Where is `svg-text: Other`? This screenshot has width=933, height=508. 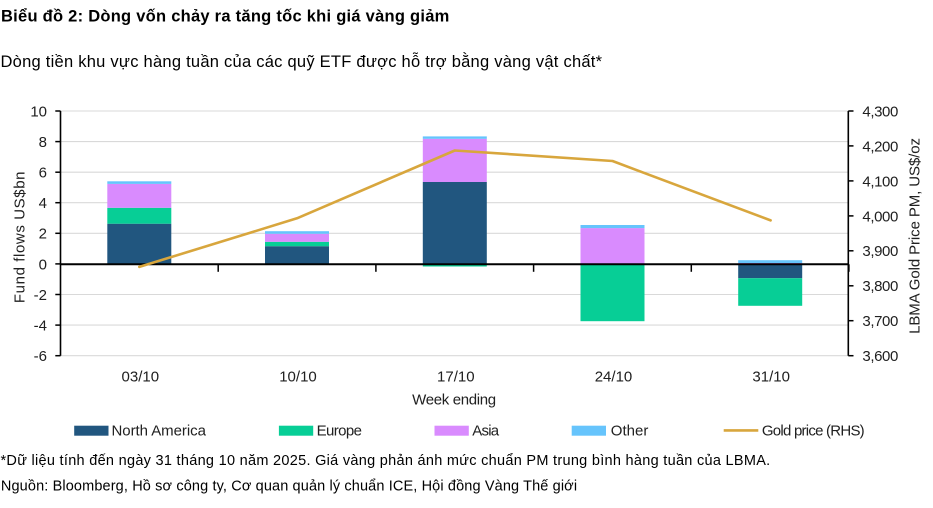 svg-text: Other is located at coordinates (630, 431).